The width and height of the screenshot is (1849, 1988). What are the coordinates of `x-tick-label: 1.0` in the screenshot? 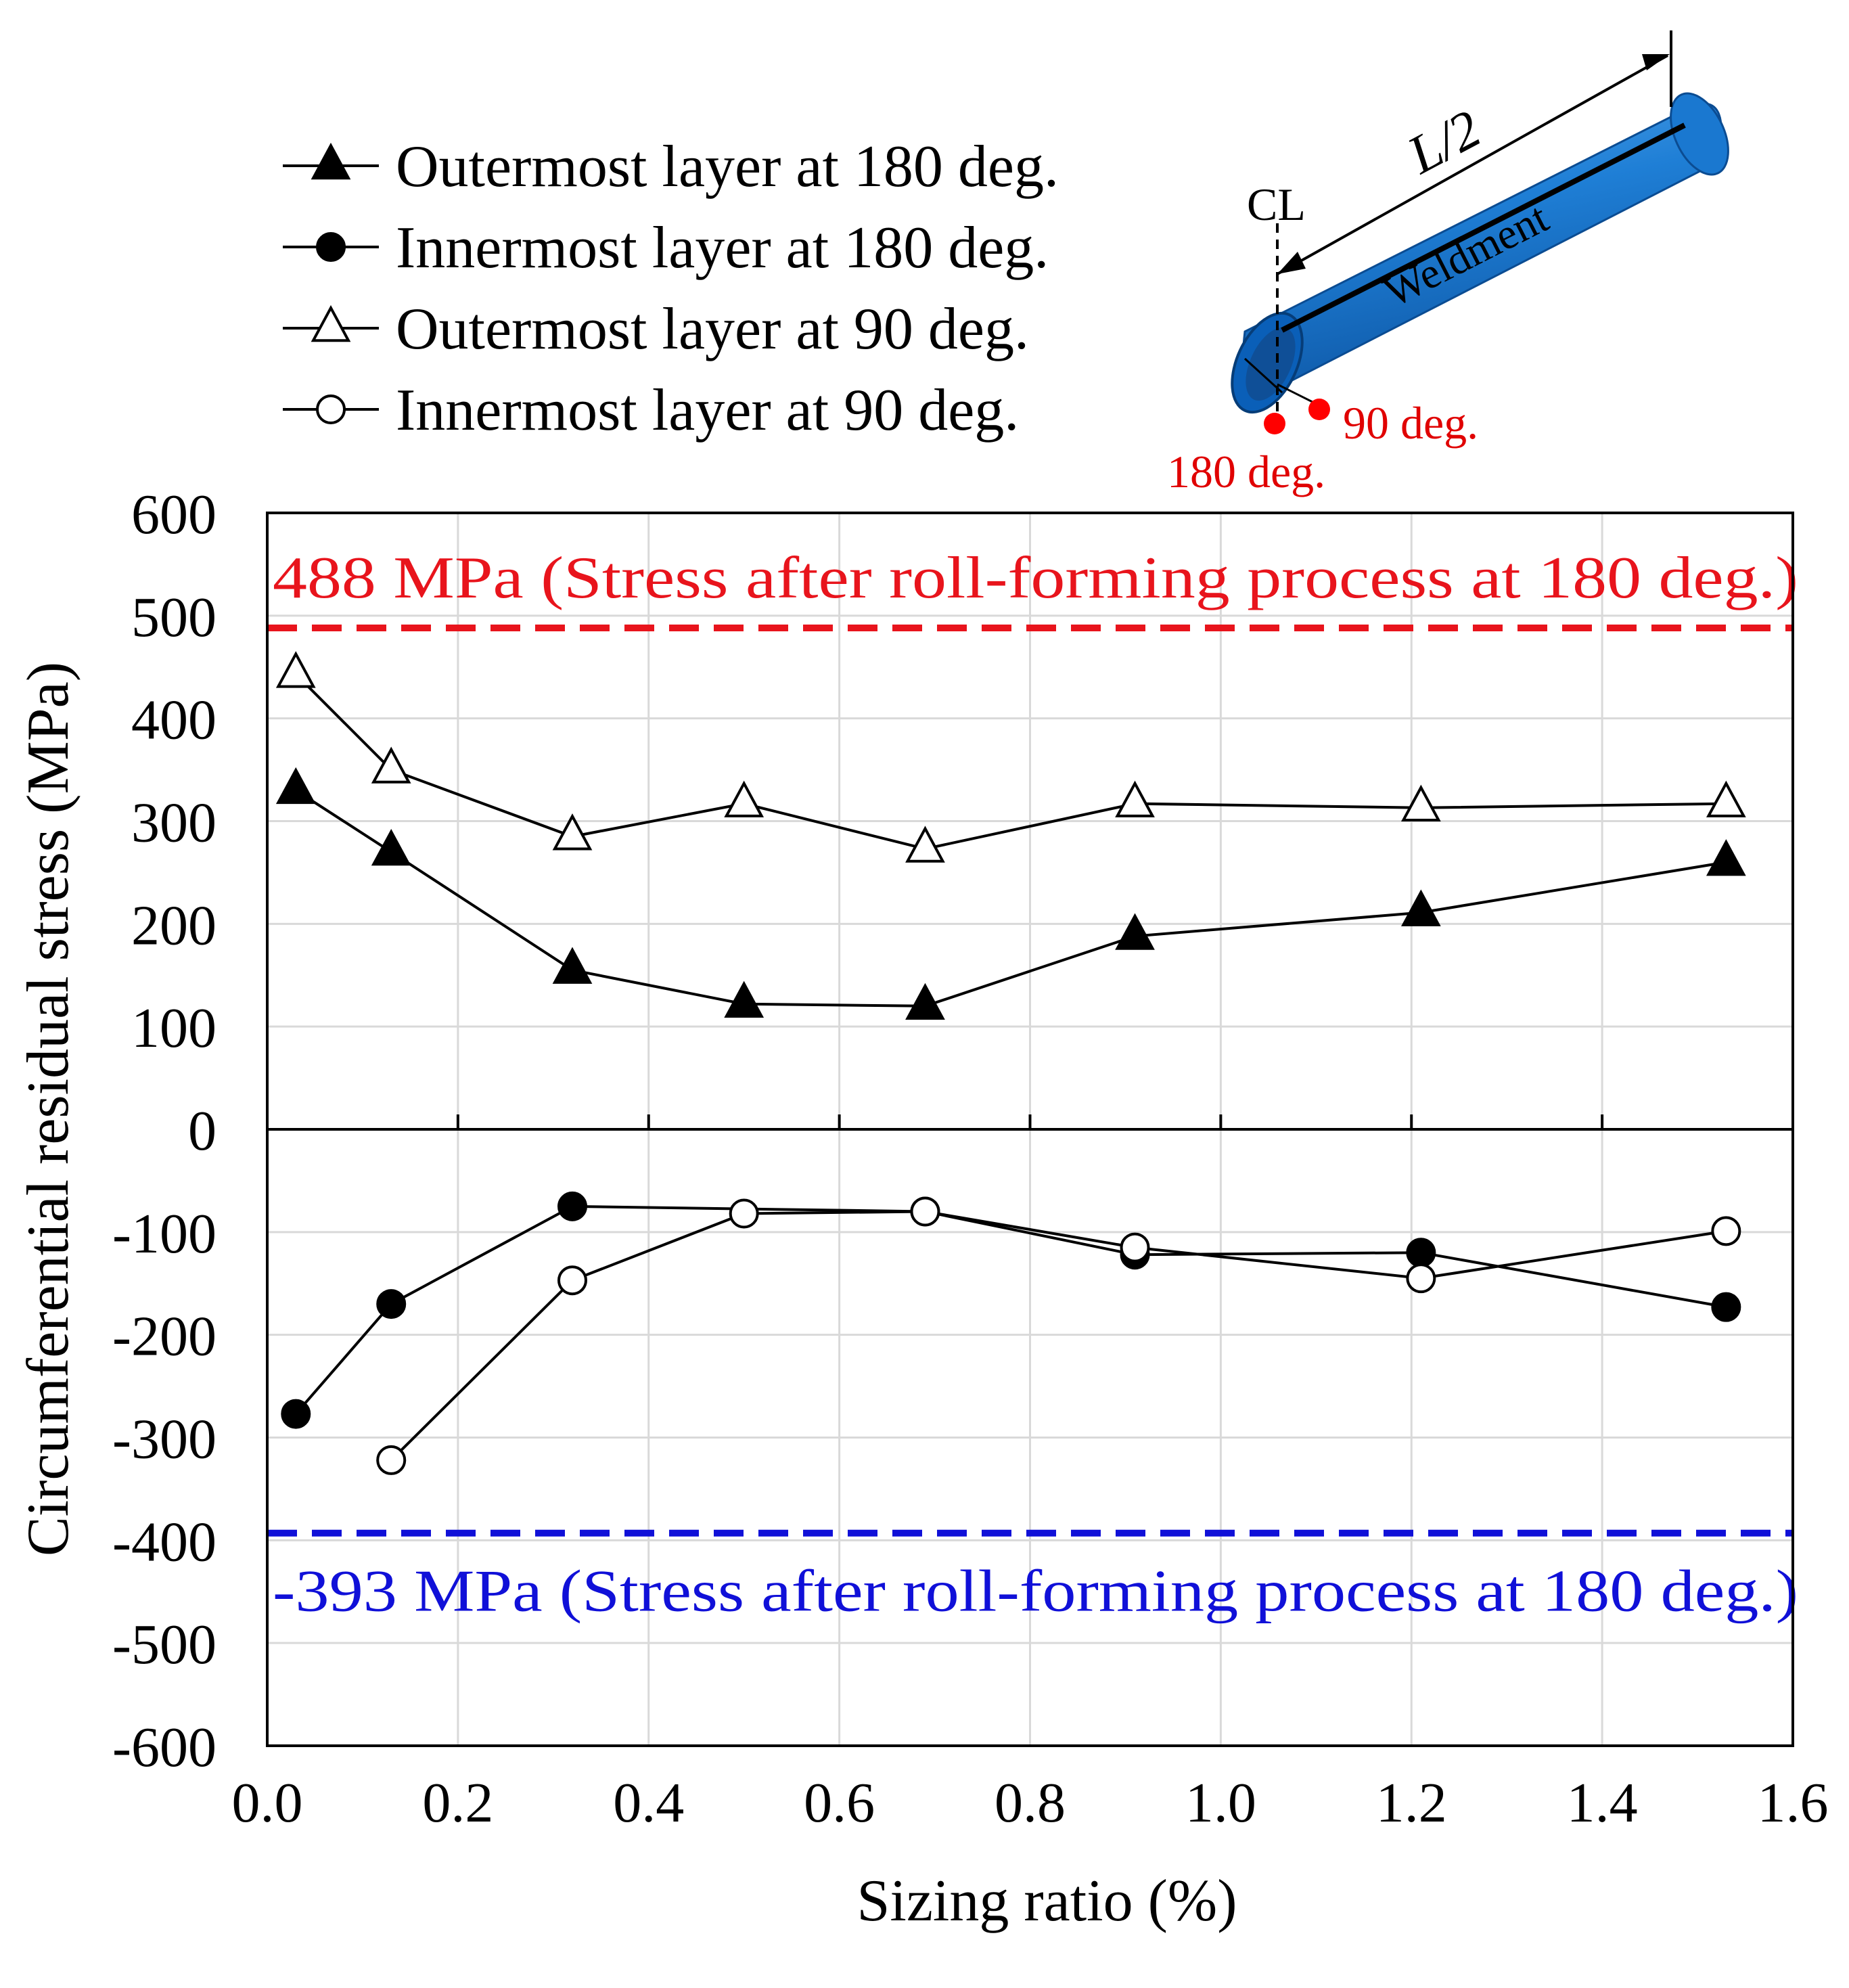 It's located at (1220, 1802).